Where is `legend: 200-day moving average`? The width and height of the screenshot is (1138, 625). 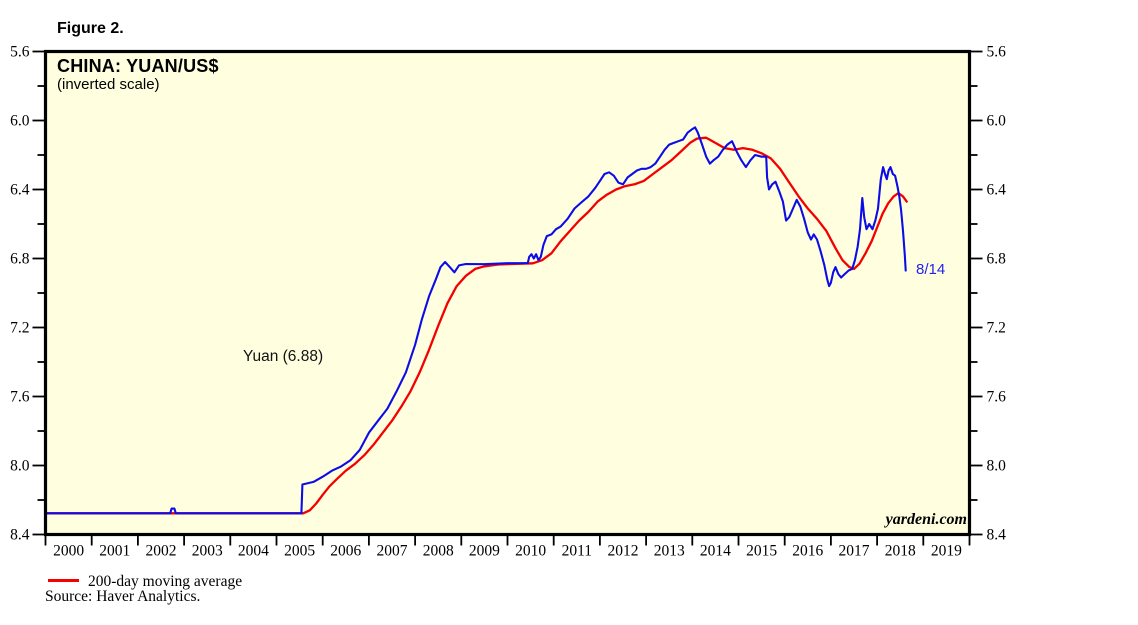 legend: 200-day moving average is located at coordinates (145, 581).